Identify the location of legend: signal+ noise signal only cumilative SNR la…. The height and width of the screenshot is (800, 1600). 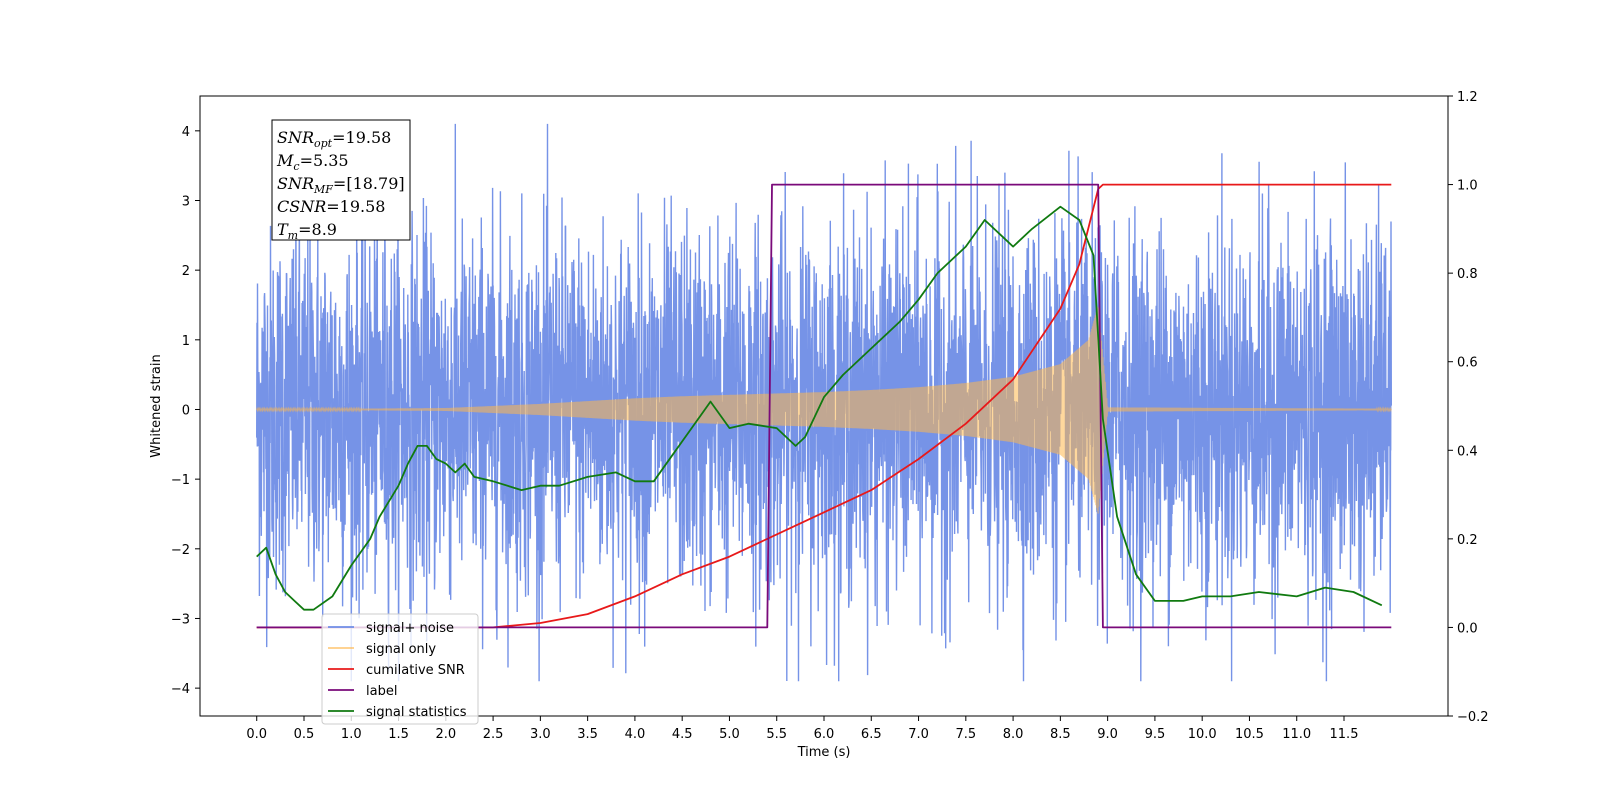
(400, 669).